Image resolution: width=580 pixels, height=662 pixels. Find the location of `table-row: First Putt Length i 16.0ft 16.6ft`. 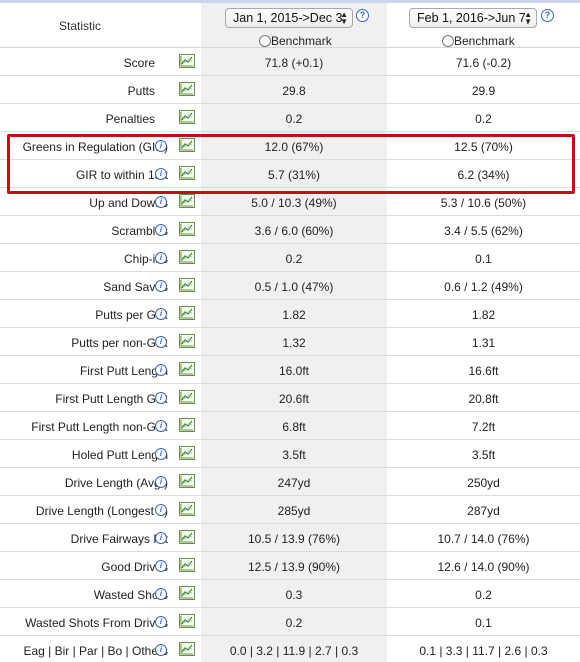

table-row: First Putt Length i 16.0ft 16.6ft is located at coordinates (290, 370).